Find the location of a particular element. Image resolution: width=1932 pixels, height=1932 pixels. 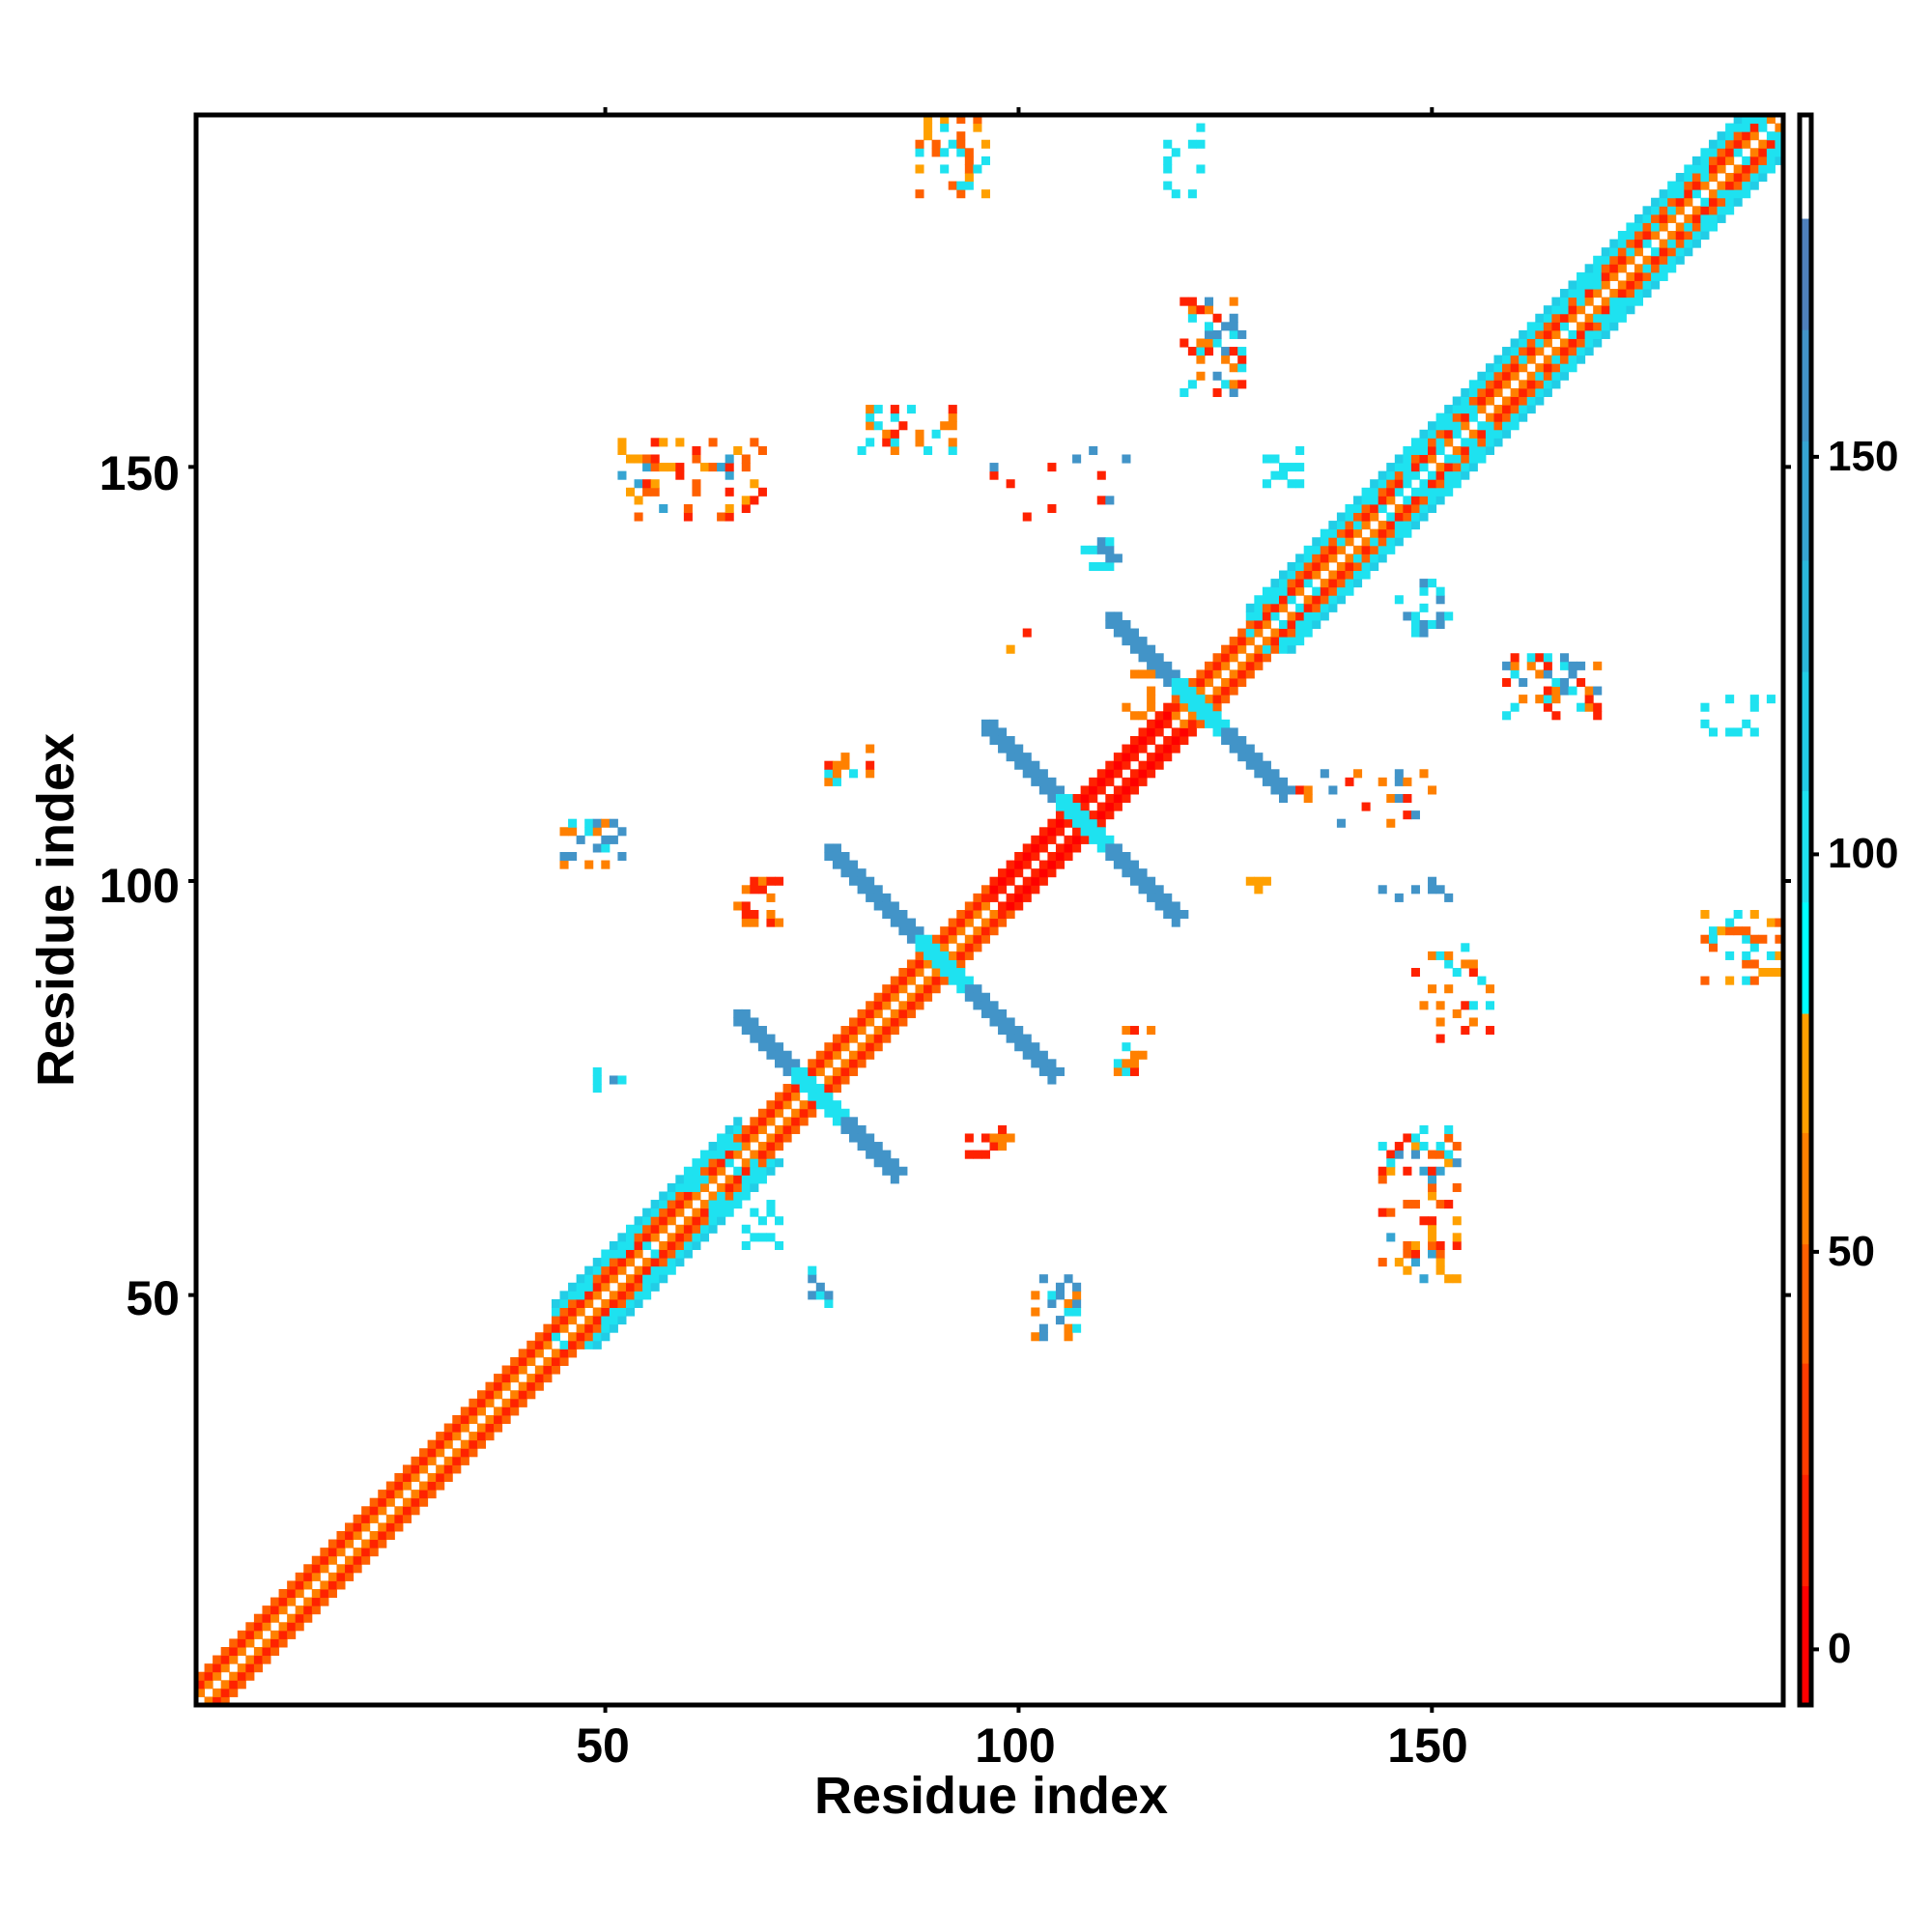

colorbar is located at coordinates (1808, 910).